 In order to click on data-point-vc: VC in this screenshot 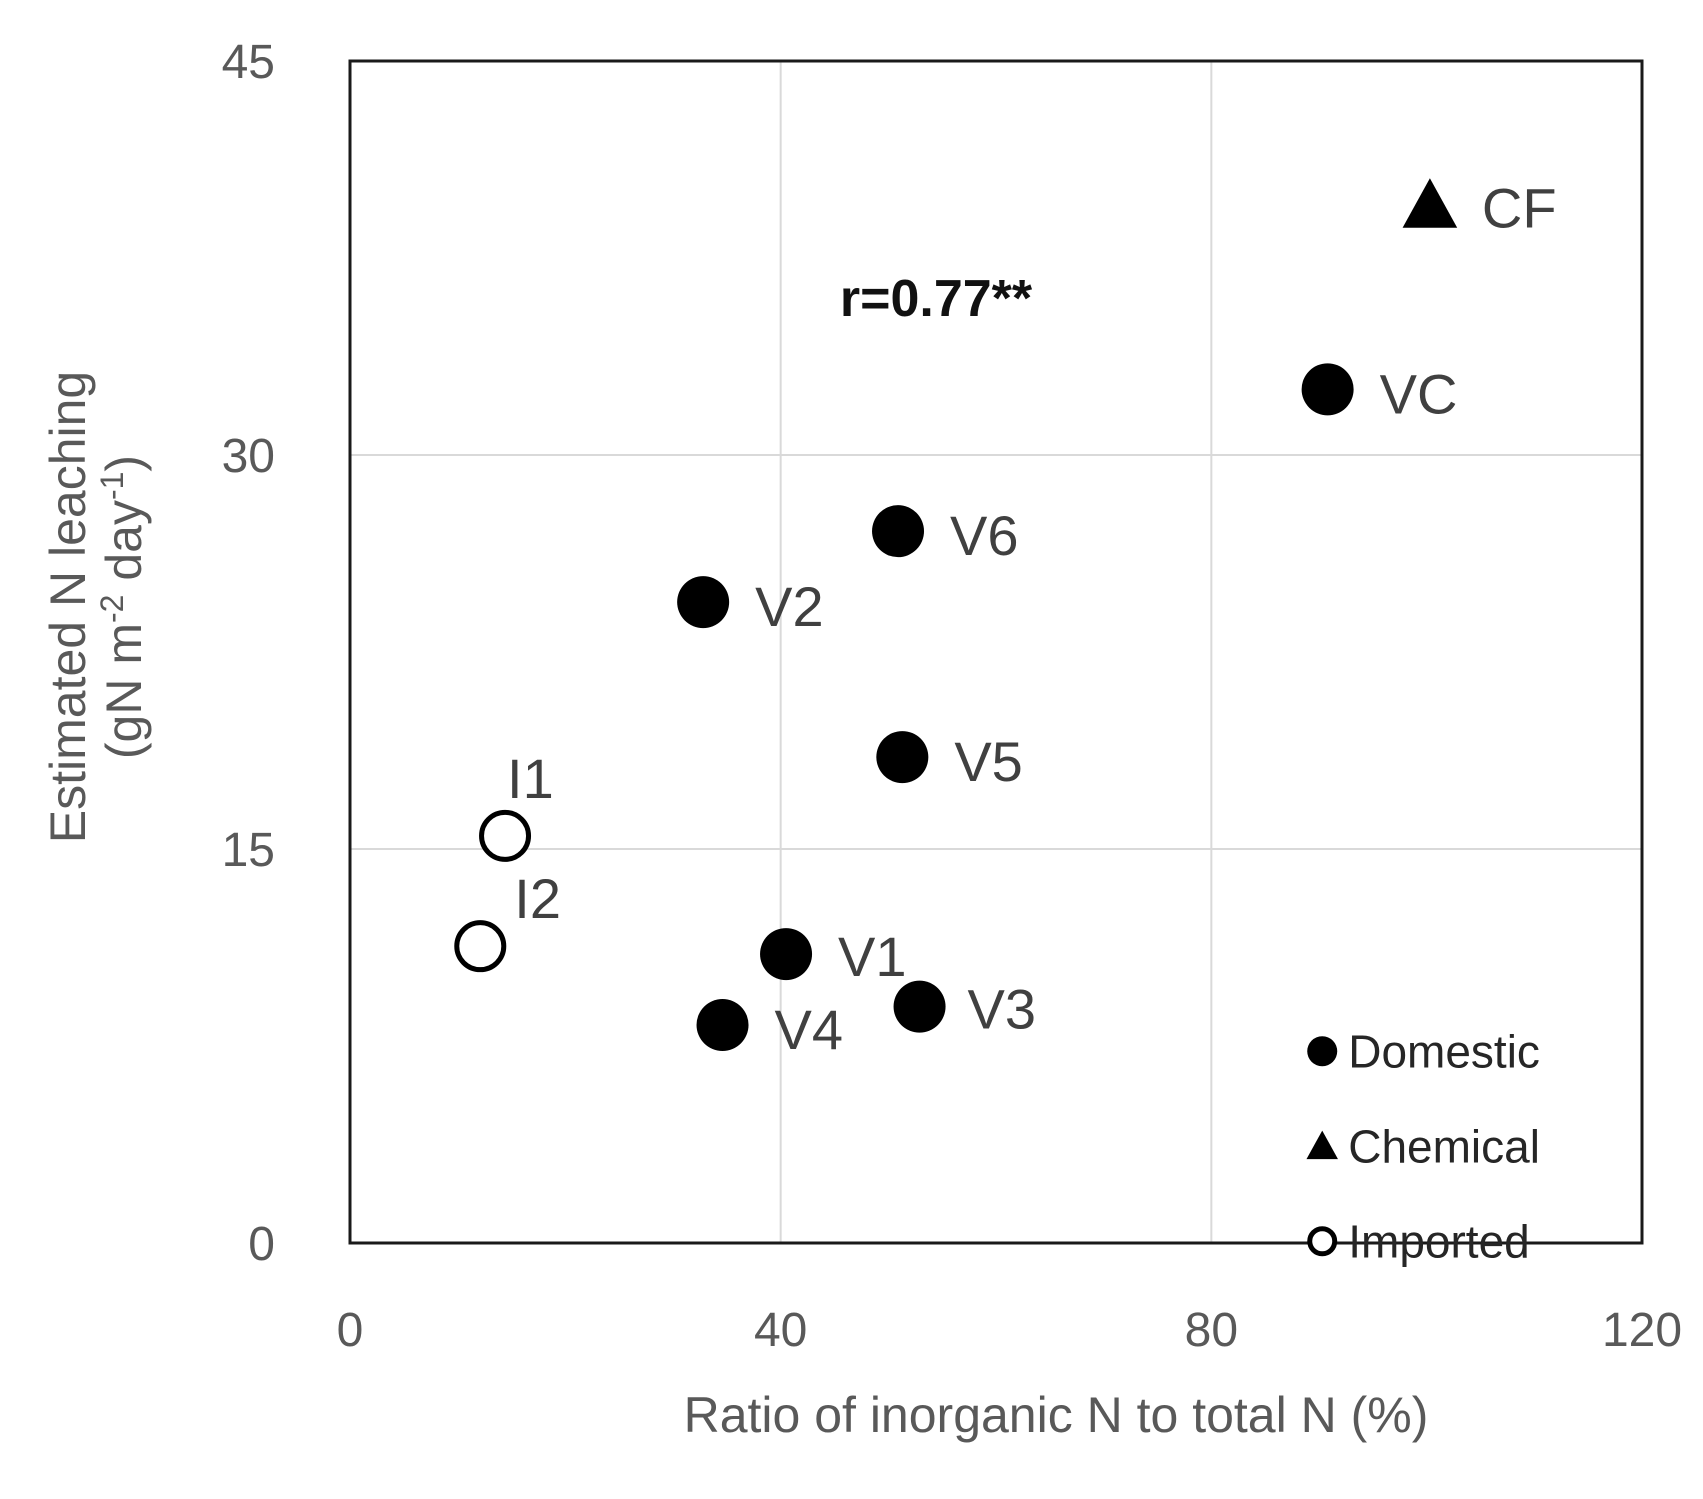, I will do `click(1379, 393)`.